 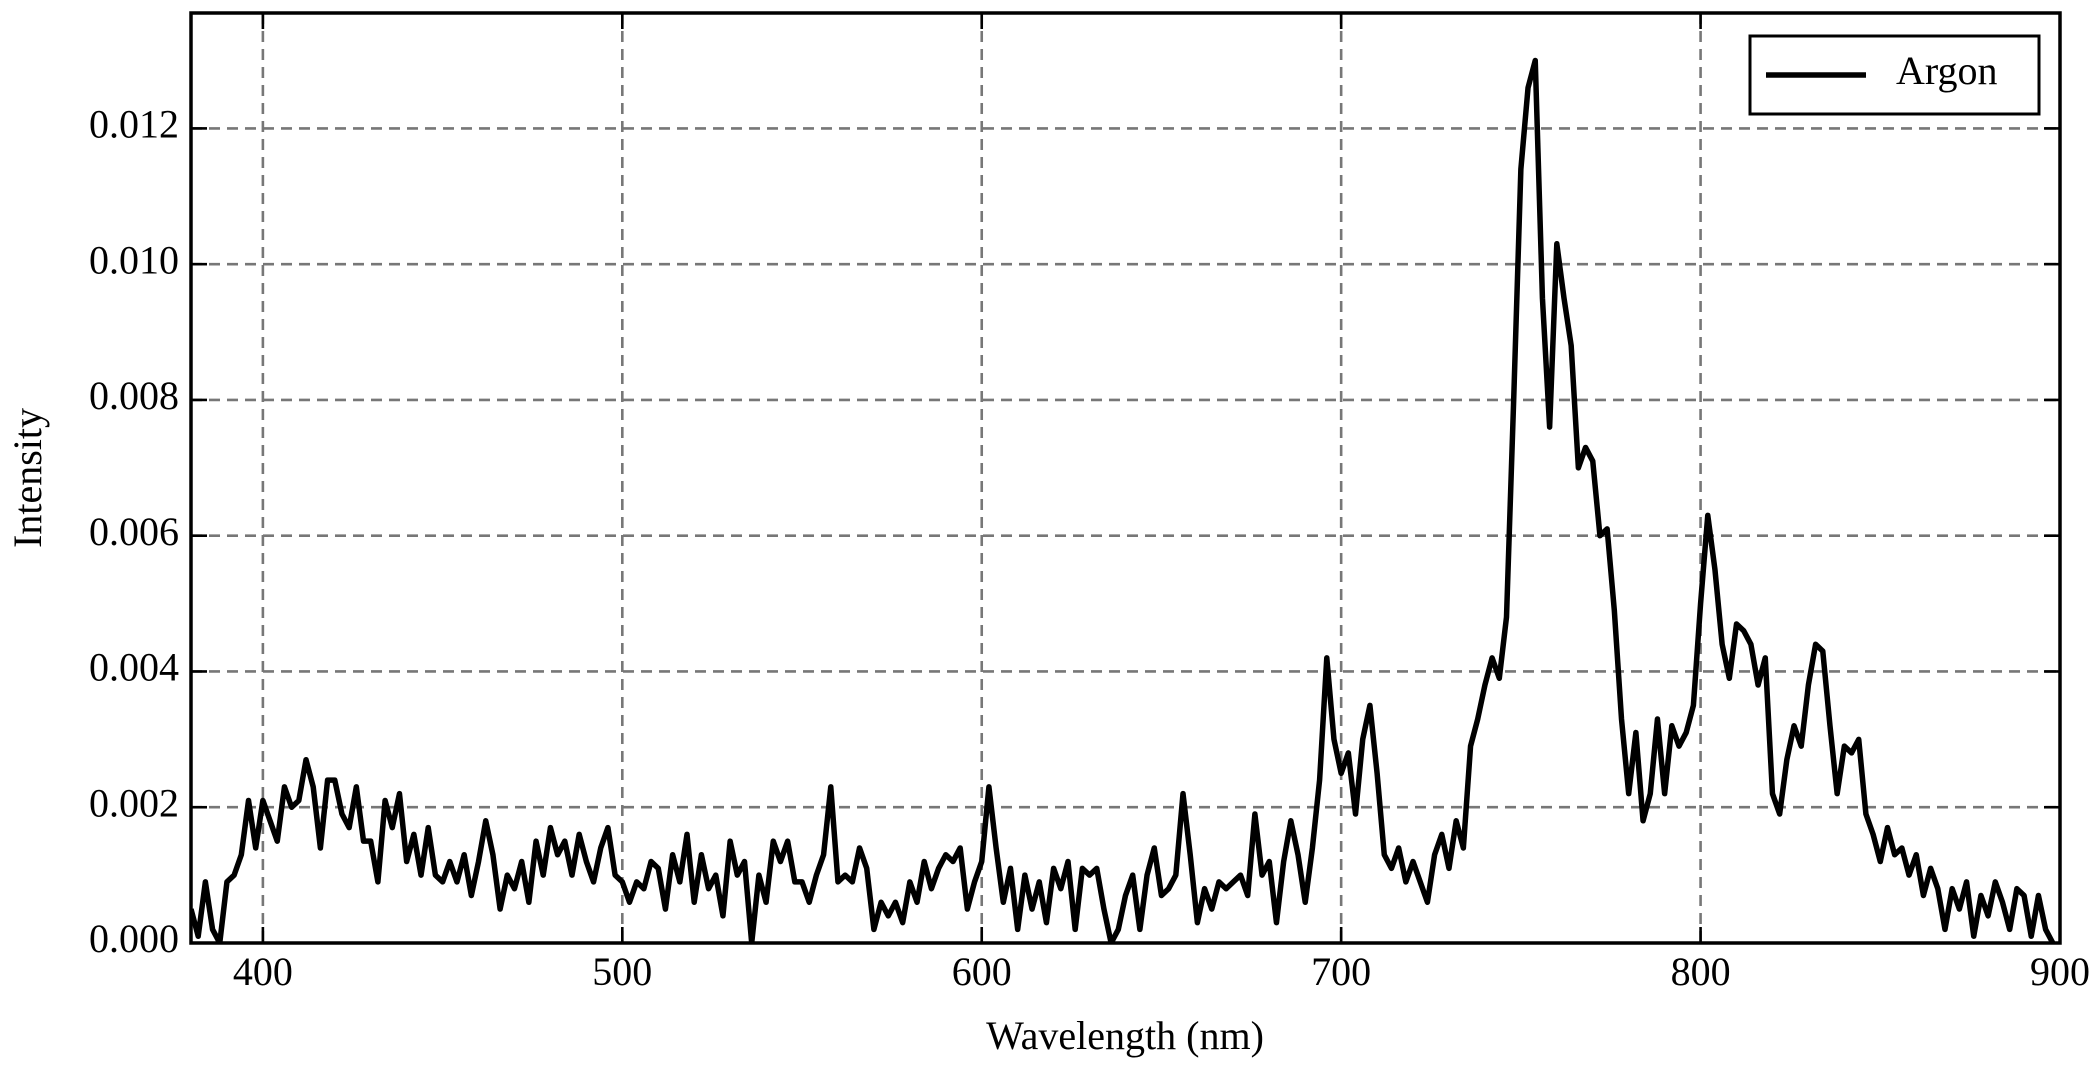 What do you see at coordinates (134, 667) in the screenshot?
I see `y-tick-label: 0.004` at bounding box center [134, 667].